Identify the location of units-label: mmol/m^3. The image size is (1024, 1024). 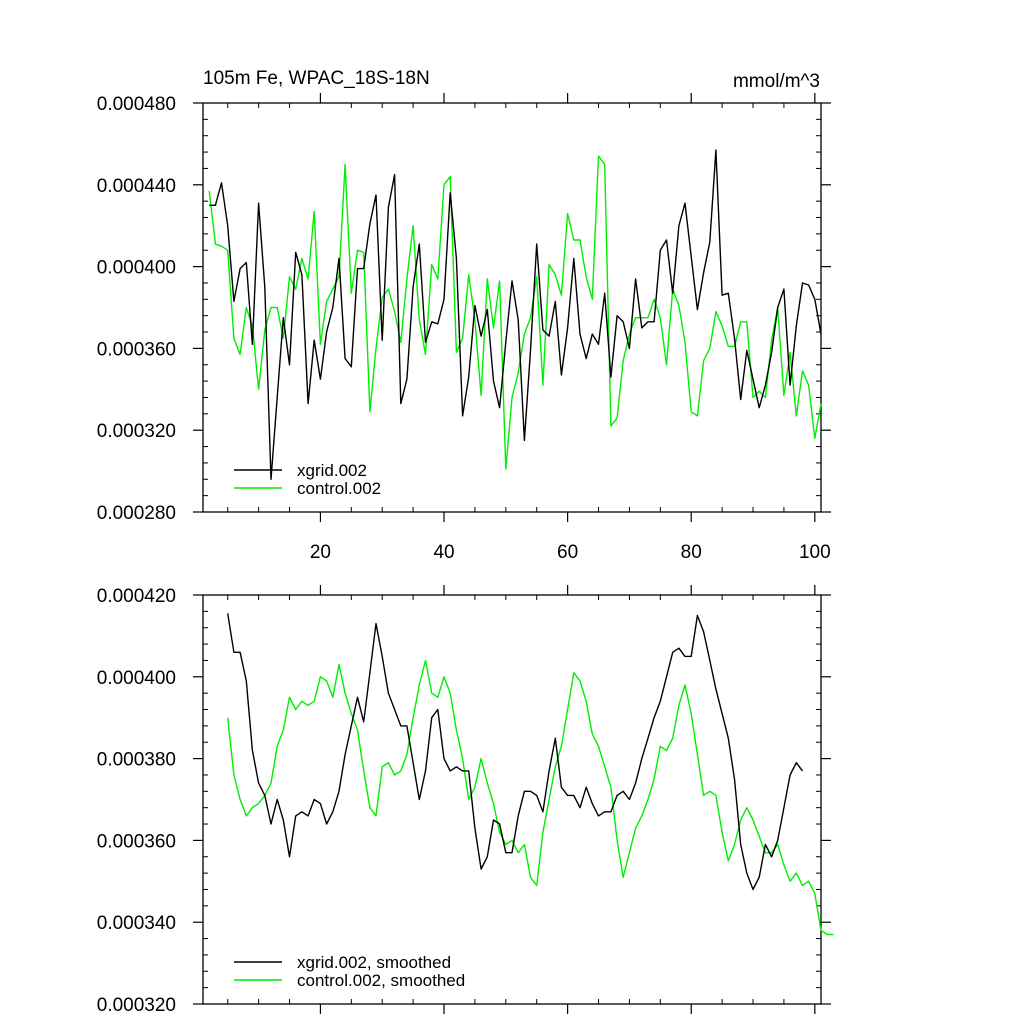
(776, 81).